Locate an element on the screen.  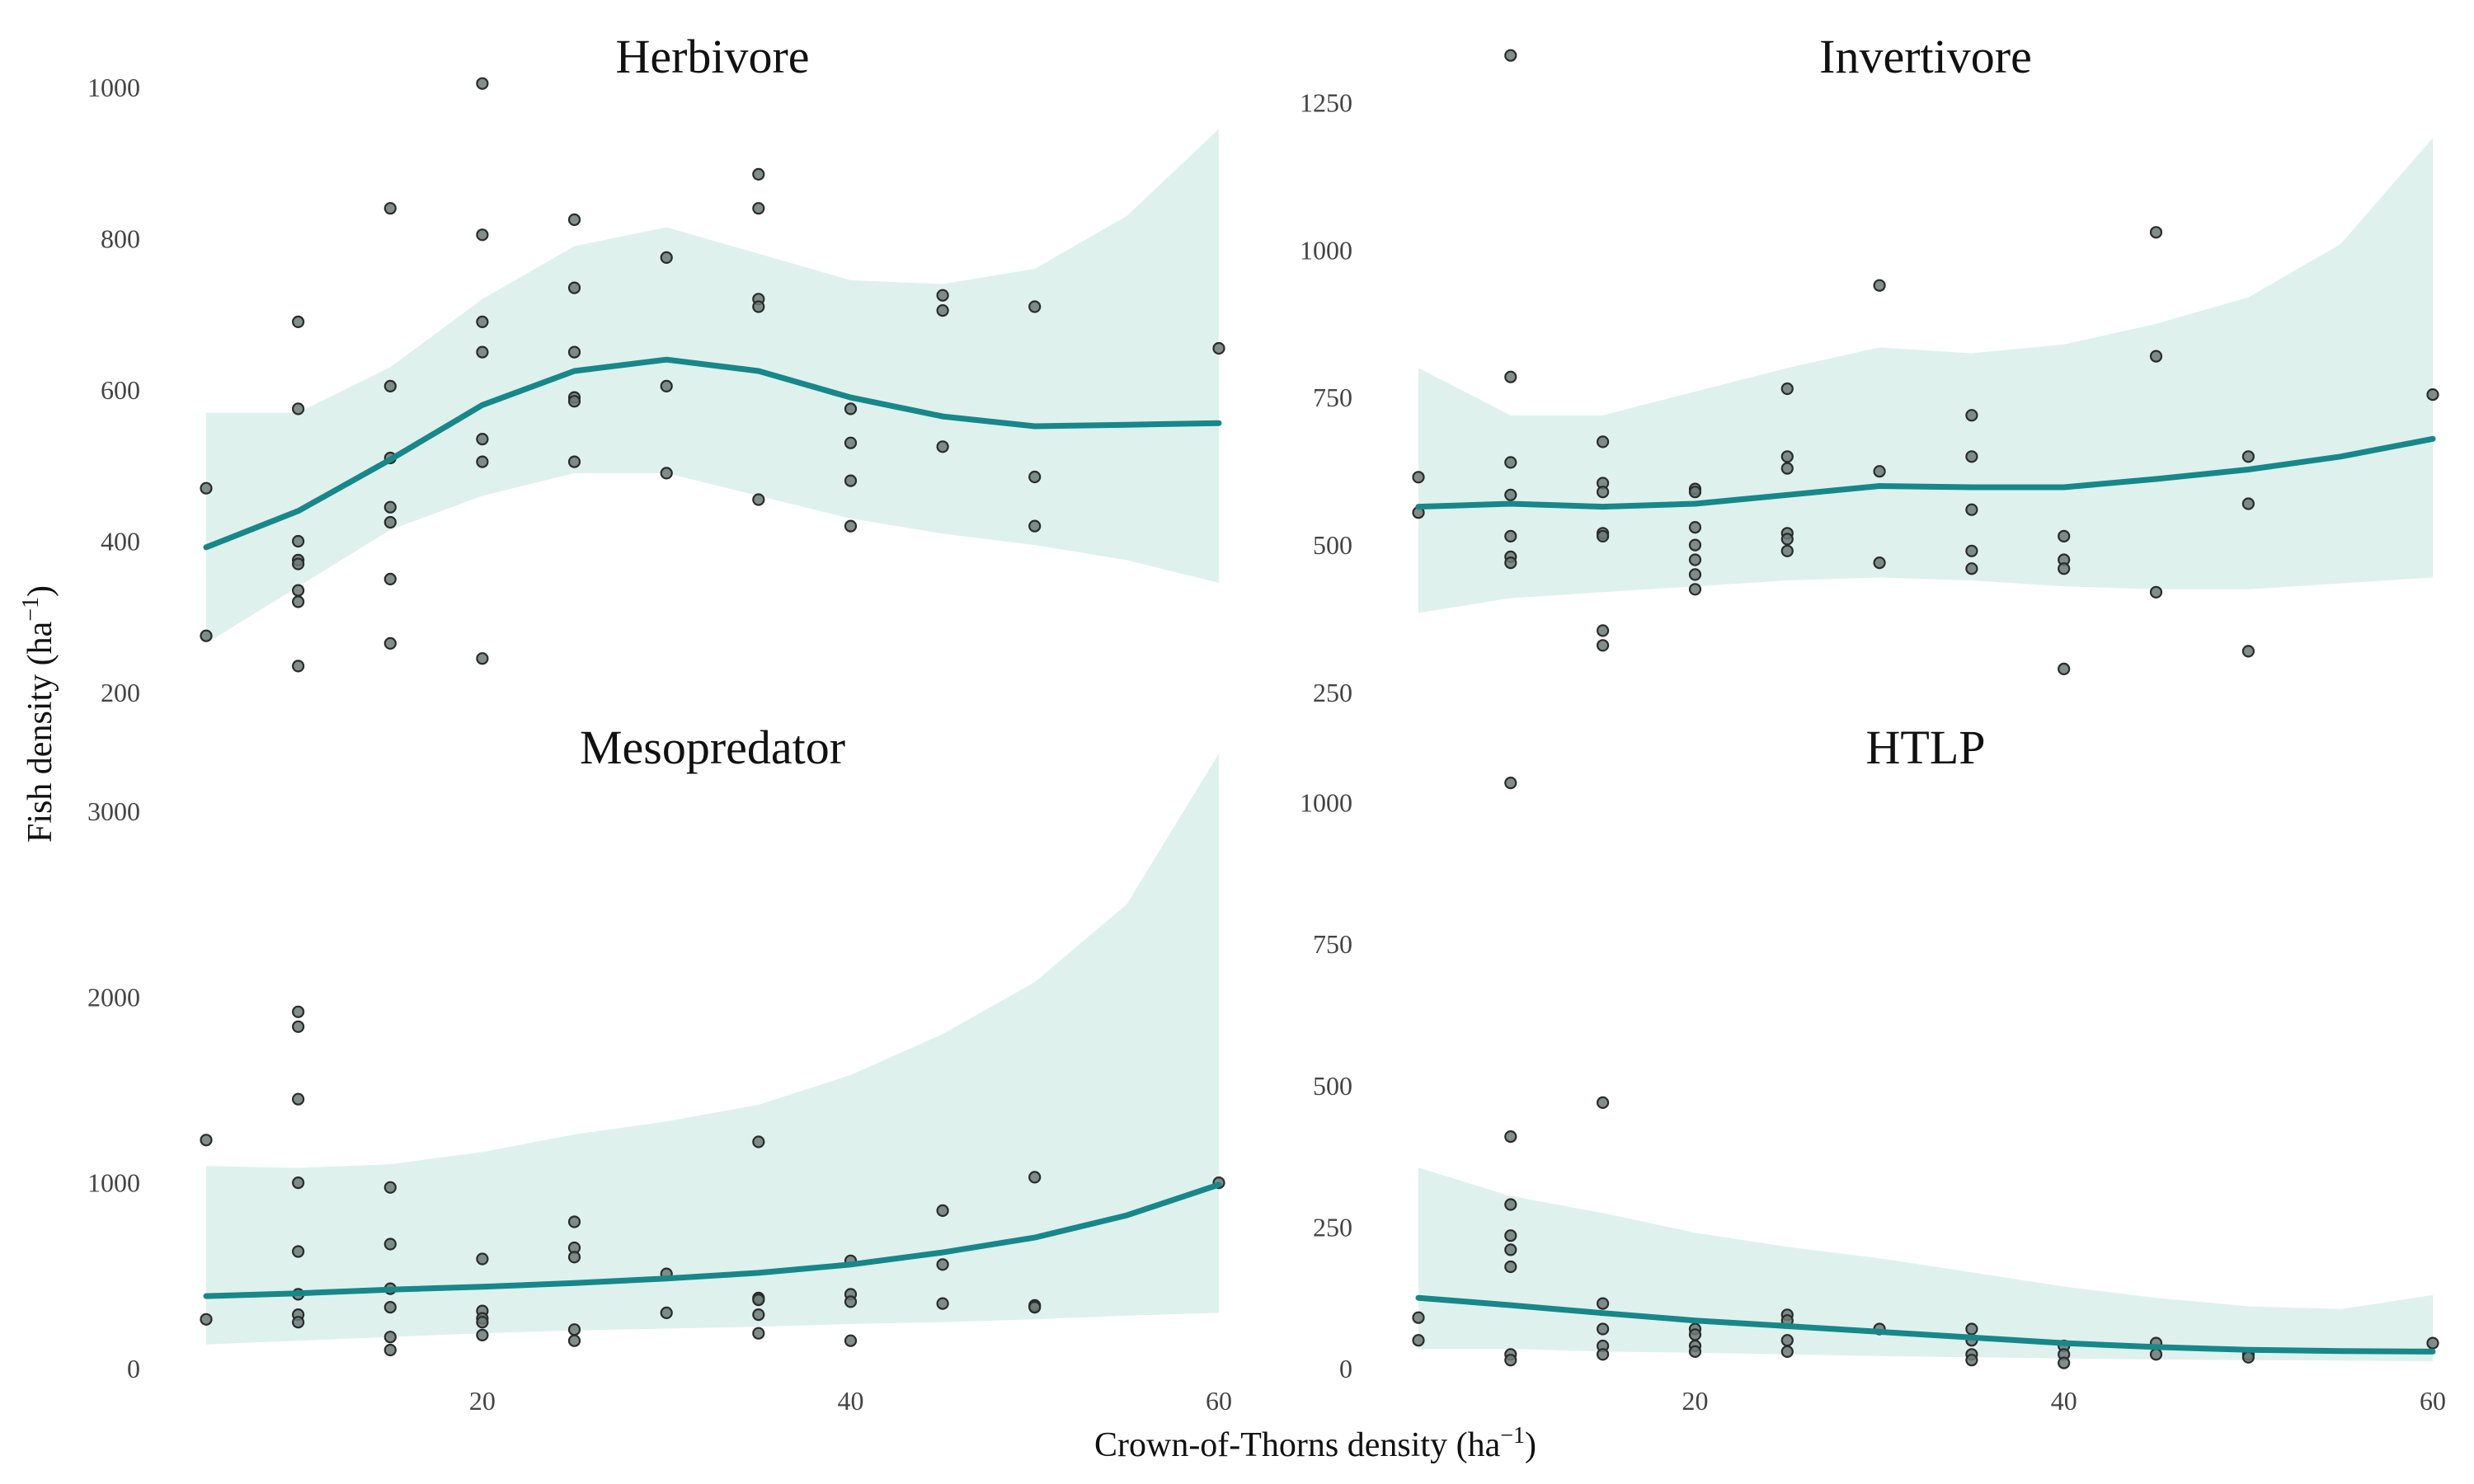
panel-title: Mesopredator is located at coordinates (712, 747).